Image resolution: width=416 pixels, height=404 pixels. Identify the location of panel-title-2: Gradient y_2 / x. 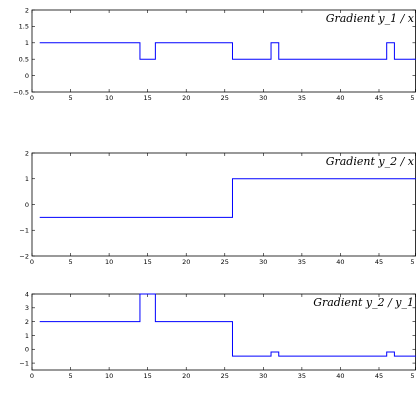
(370, 161).